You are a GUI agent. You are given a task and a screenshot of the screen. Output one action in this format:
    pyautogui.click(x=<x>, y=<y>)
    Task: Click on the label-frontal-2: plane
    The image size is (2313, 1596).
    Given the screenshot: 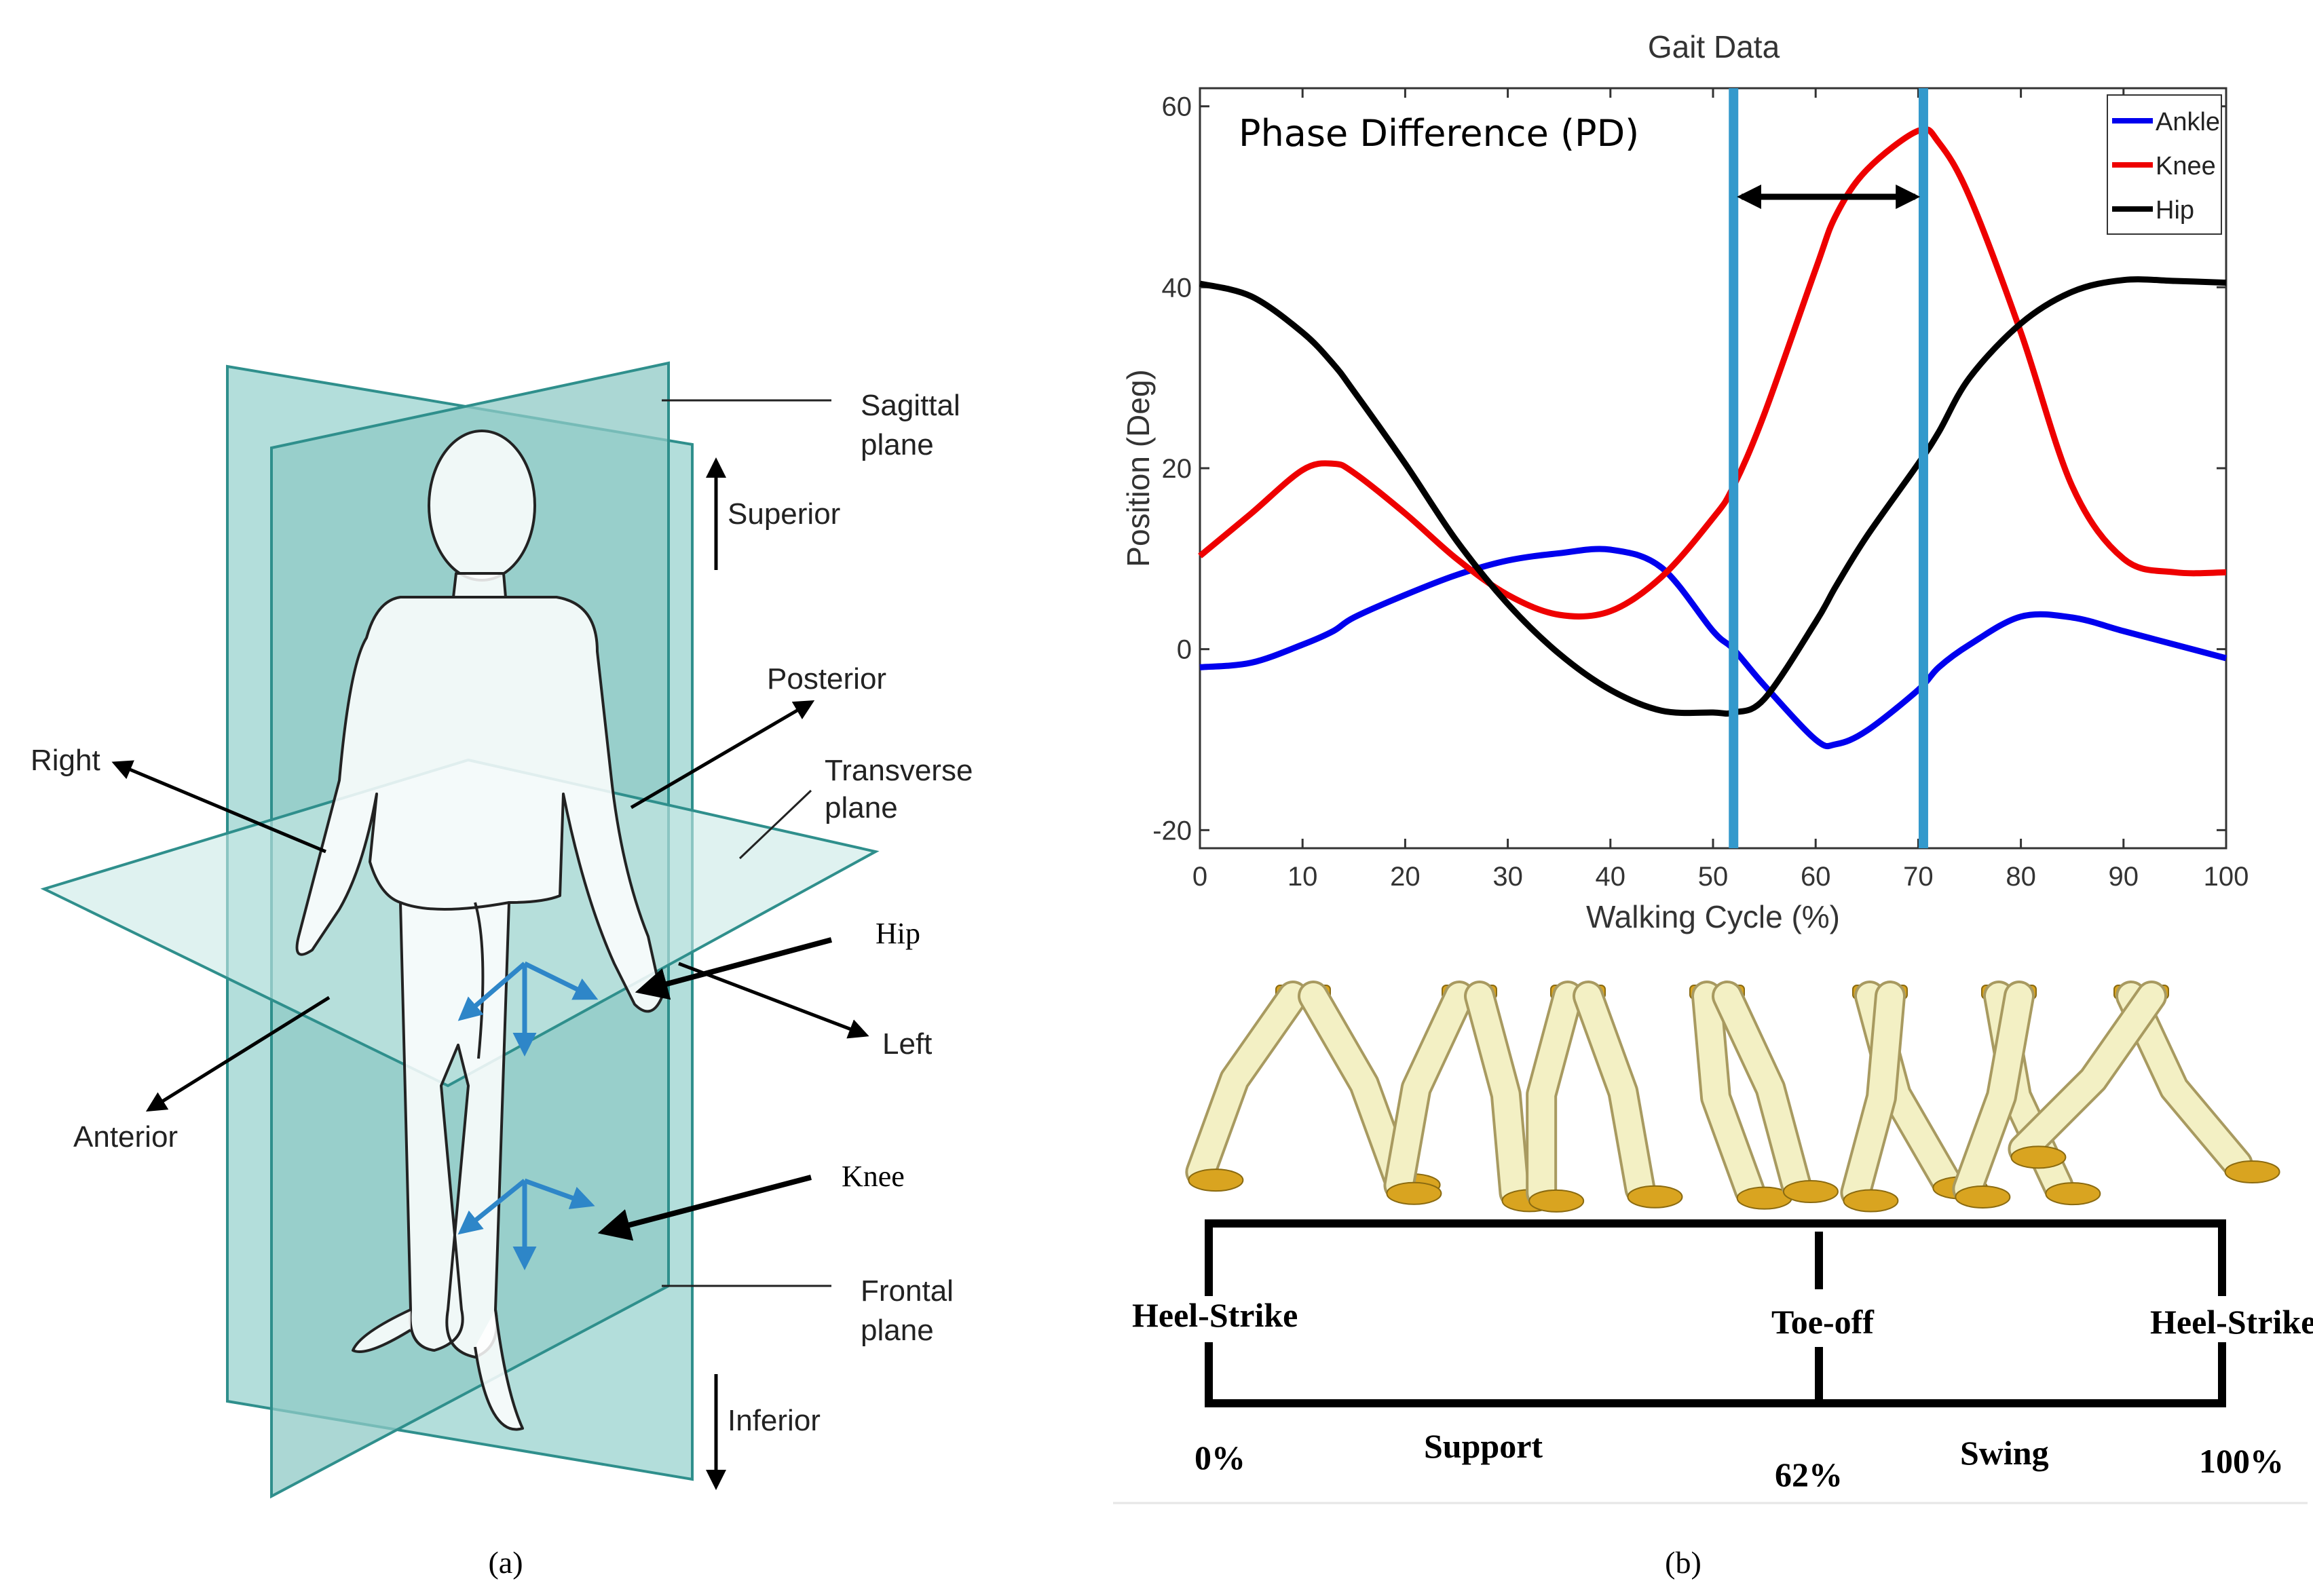 What is the action you would take?
    pyautogui.click(x=897, y=1330)
    